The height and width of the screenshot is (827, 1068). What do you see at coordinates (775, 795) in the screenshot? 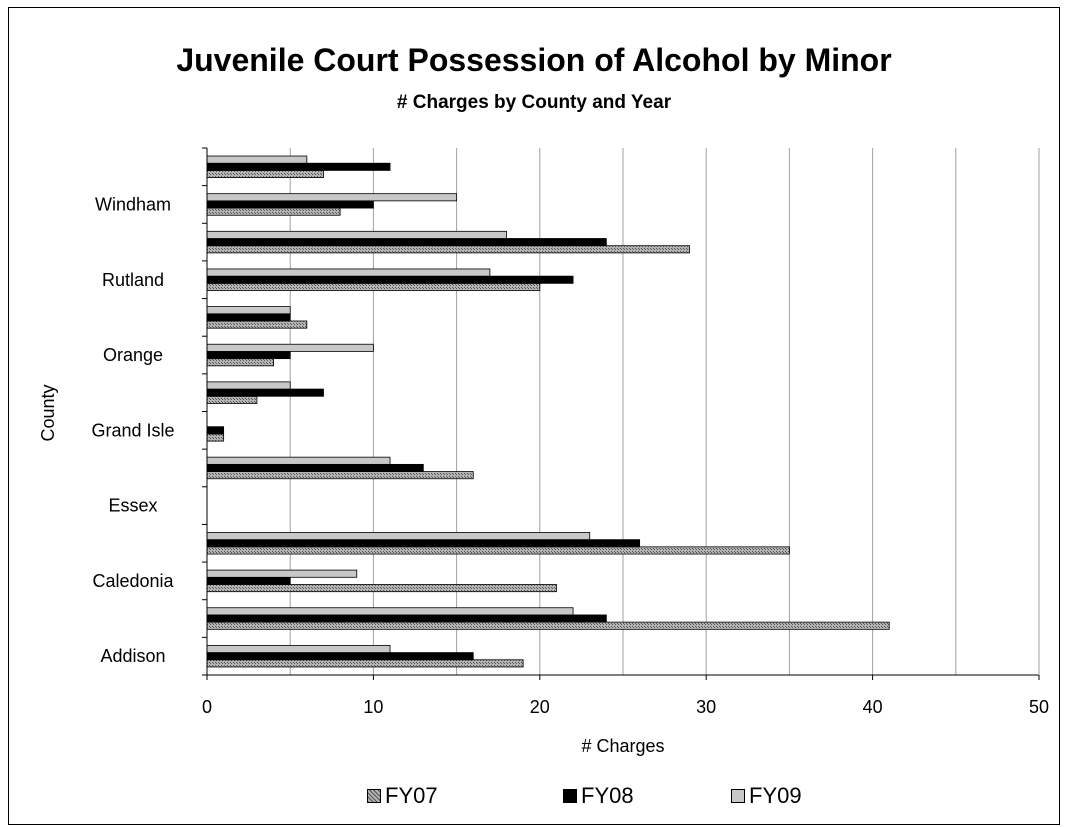
I see `legend-label: FY09` at bounding box center [775, 795].